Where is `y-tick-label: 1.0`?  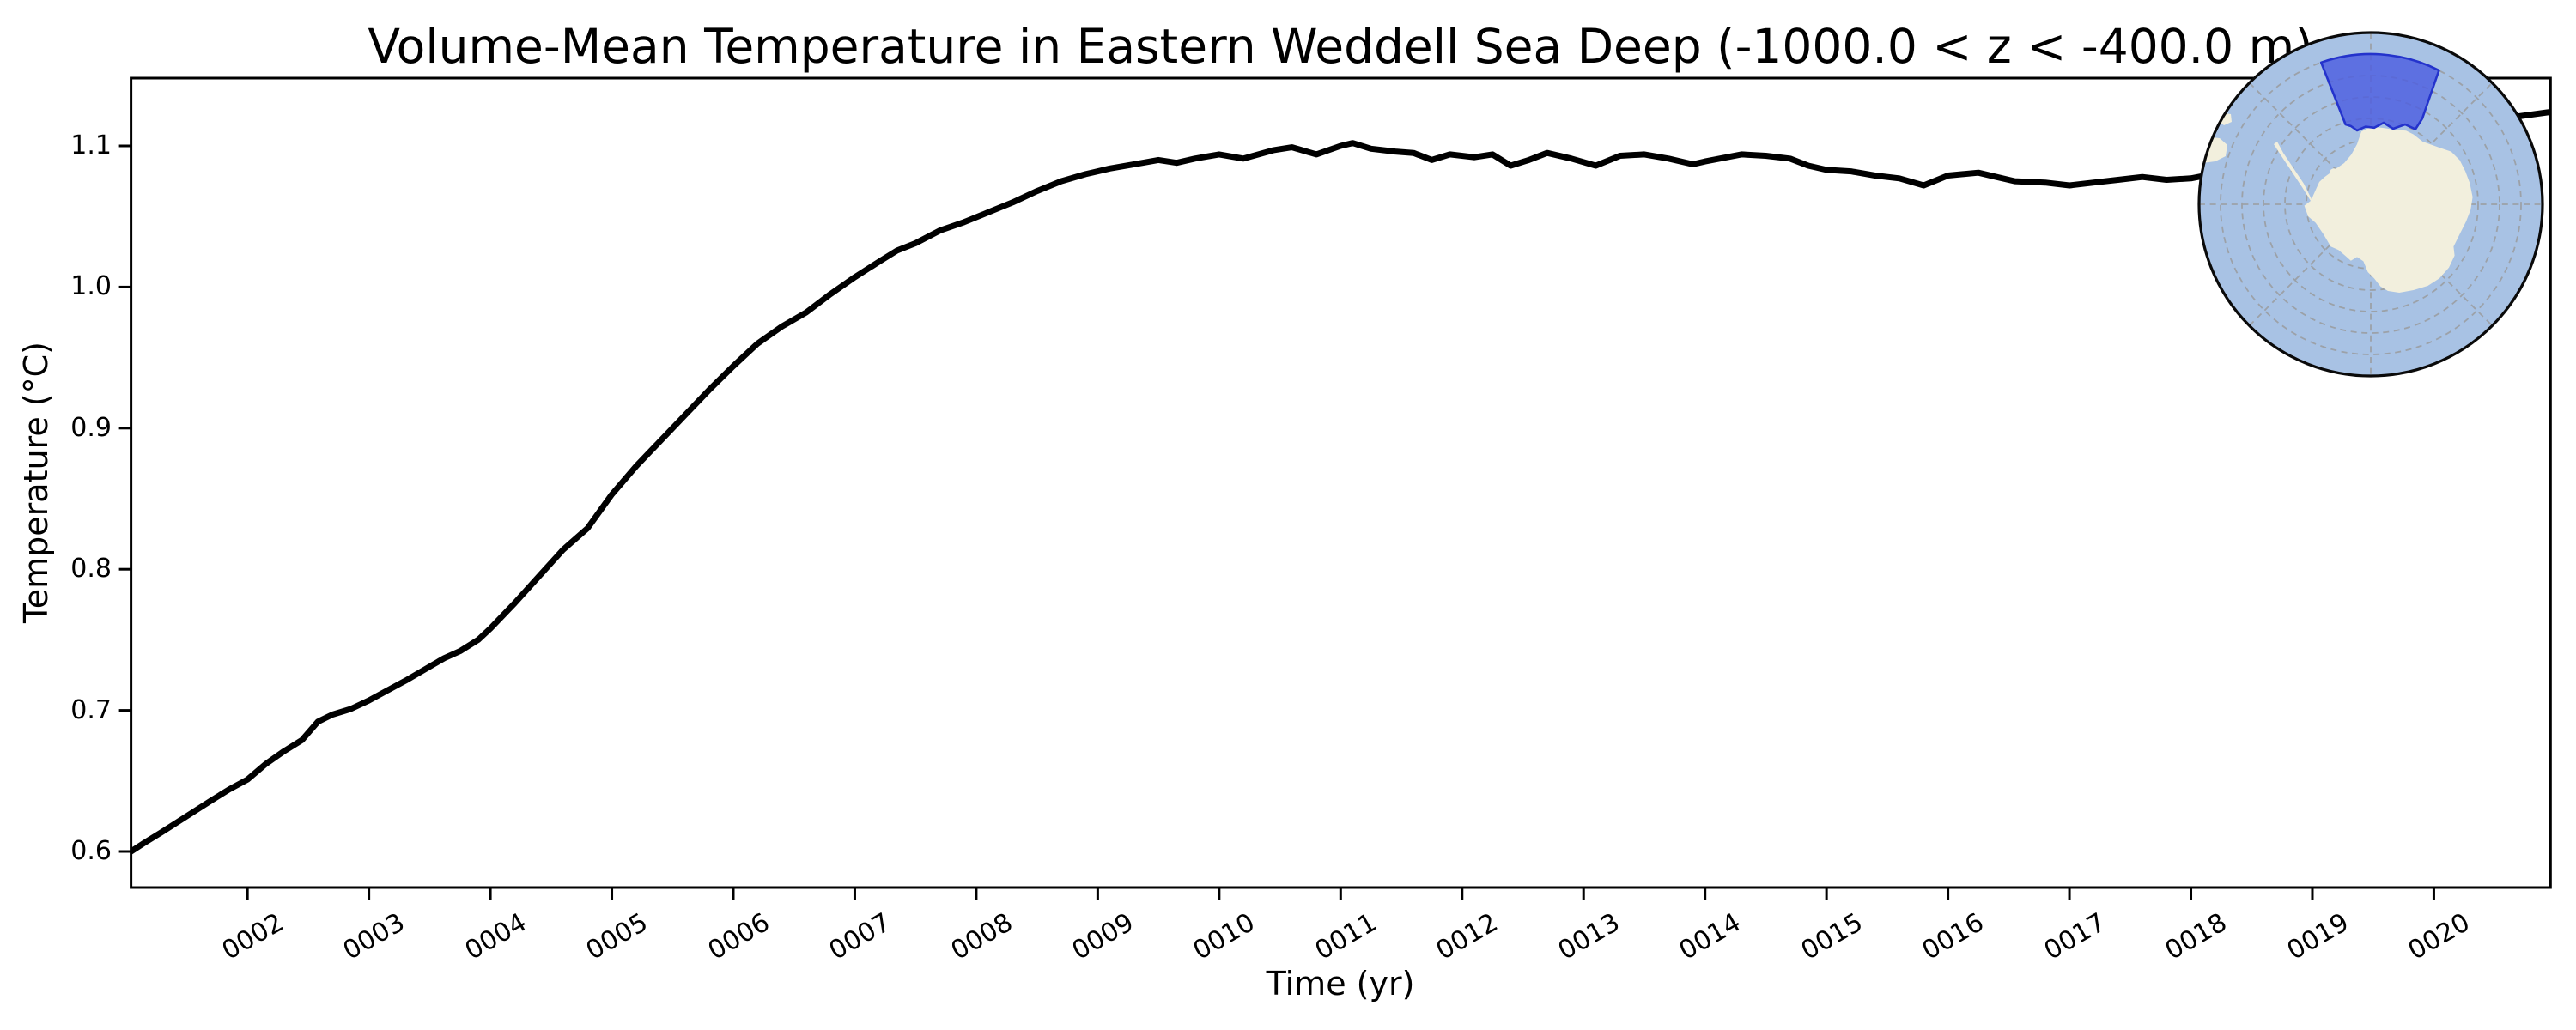
y-tick-label: 1.0 is located at coordinates (91, 286).